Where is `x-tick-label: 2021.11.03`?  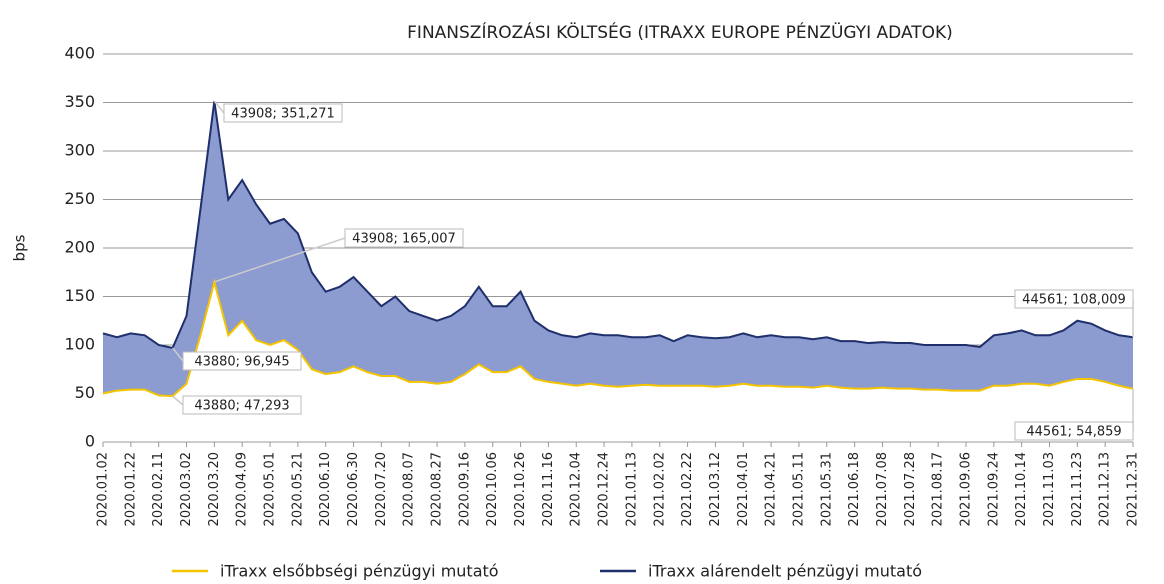
x-tick-label: 2021.11.03 is located at coordinates (1049, 489).